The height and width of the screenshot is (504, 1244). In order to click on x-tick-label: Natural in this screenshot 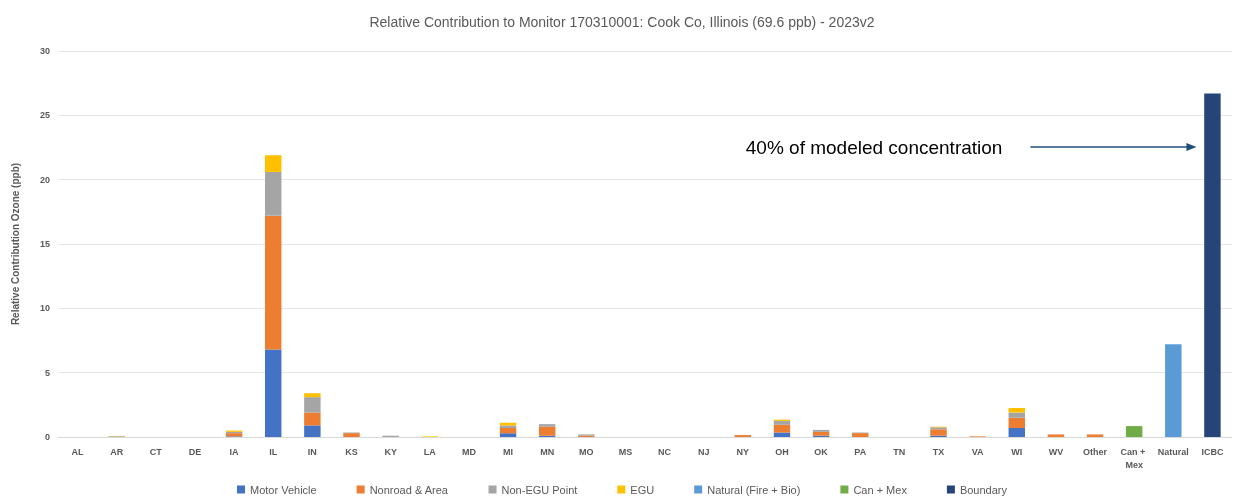, I will do `click(1173, 451)`.